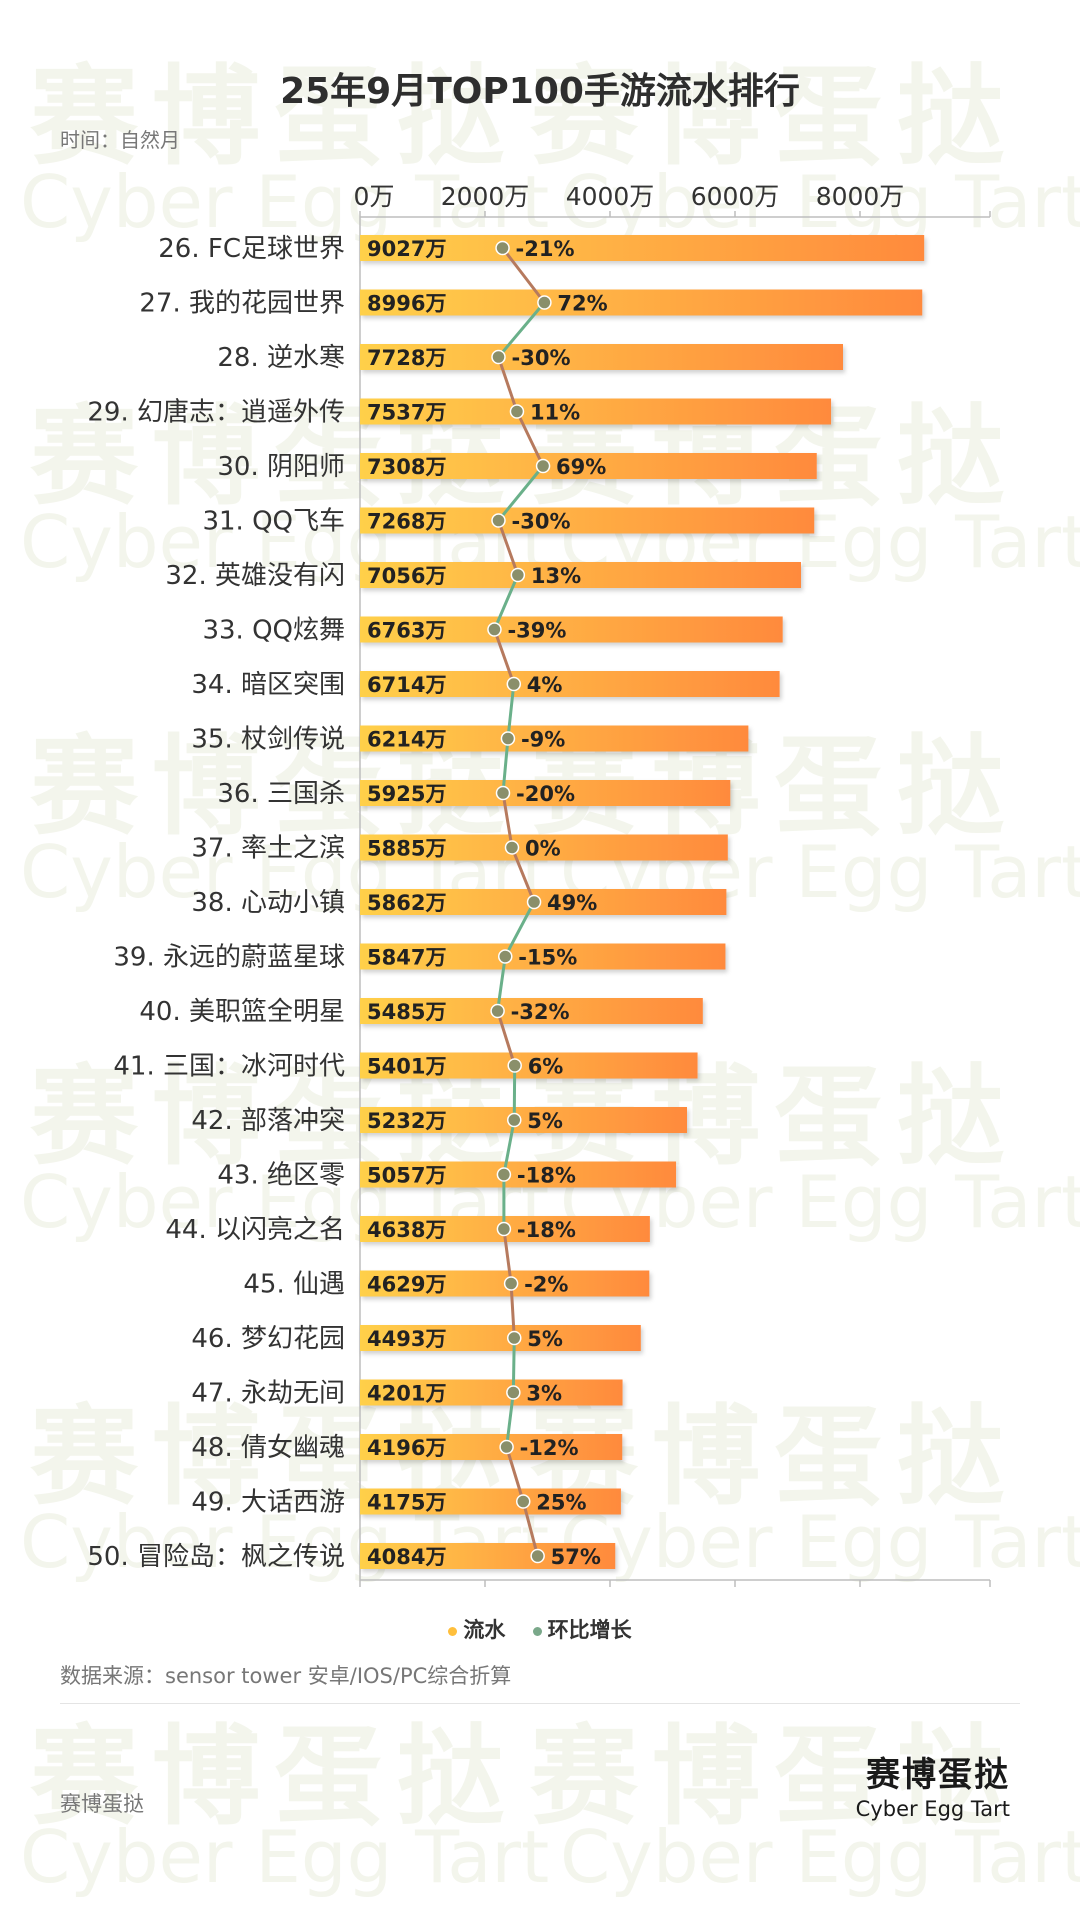 The width and height of the screenshot is (1080, 1920). I want to click on divider, so click(540, 1703).